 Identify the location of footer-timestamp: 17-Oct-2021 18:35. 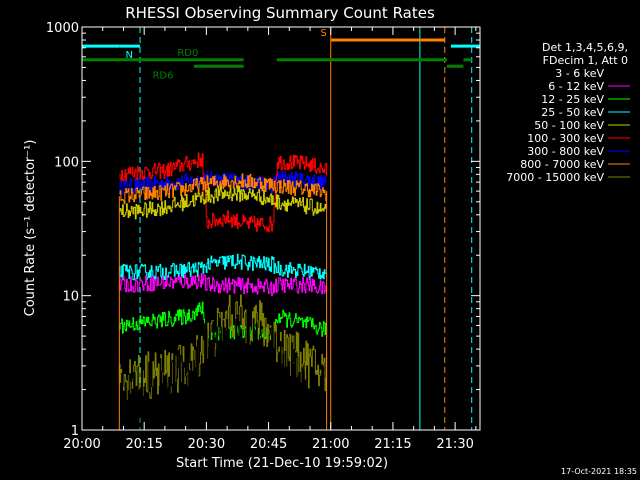
(599, 471).